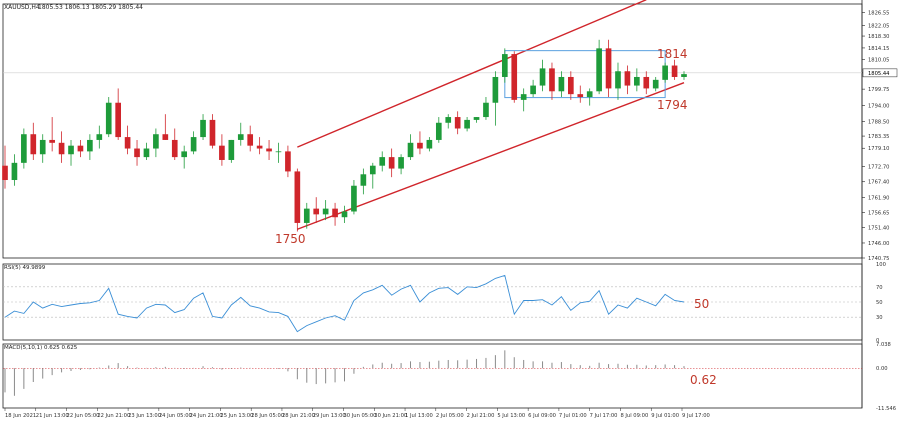 This screenshot has width=900, height=425. I want to click on time-tick-label: 1 Jul 13:00, so click(419, 416).